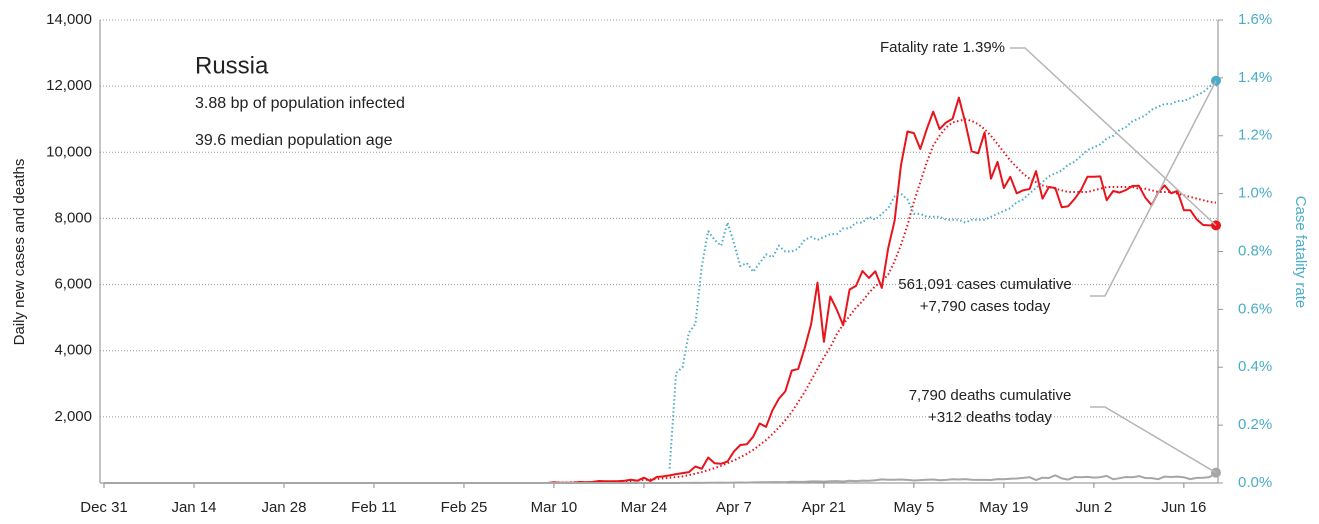 Image resolution: width=1319 pixels, height=524 pixels. I want to click on y2-tick-label: 0.4%, so click(1255, 366).